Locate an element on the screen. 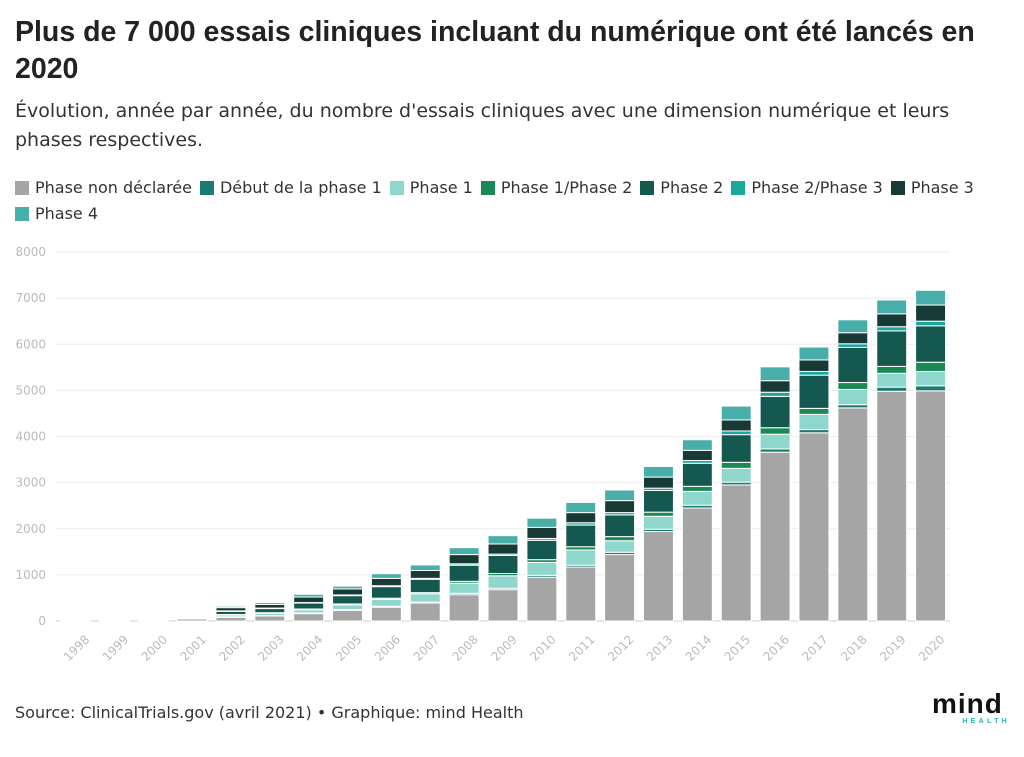  bar-segment-2002-phase-non-declaree is located at coordinates (231, 619).